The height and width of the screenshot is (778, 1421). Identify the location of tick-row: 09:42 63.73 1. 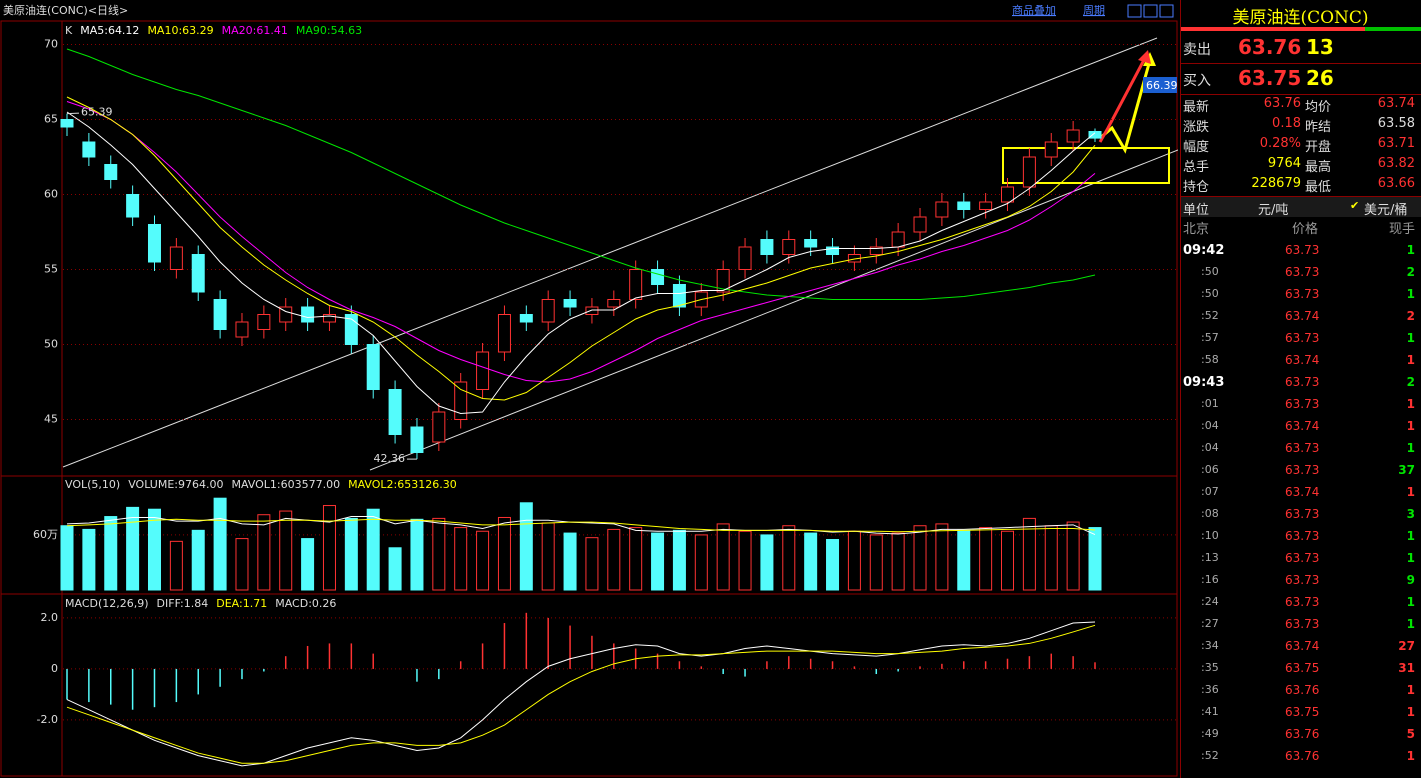
(1300, 251).